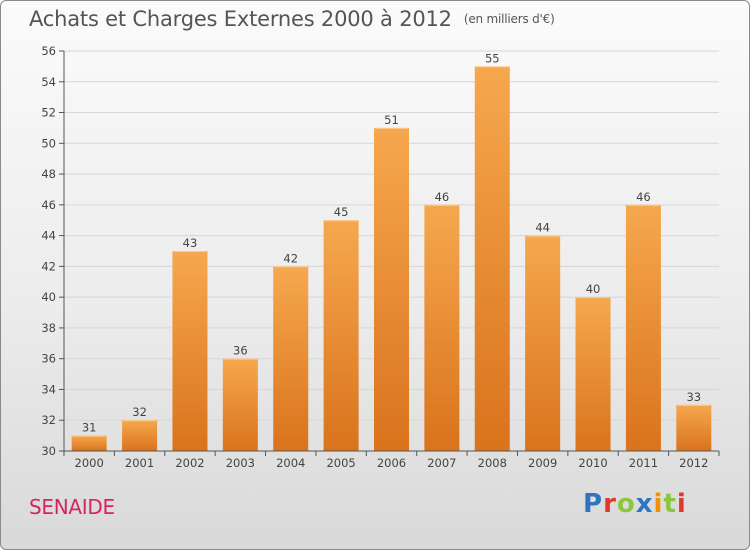 This screenshot has width=750, height=550. What do you see at coordinates (52, 251) in the screenshot?
I see `y-axis-ticks: 30 32 34 36 38 40 42 44 46 48 50 52 54 56` at bounding box center [52, 251].